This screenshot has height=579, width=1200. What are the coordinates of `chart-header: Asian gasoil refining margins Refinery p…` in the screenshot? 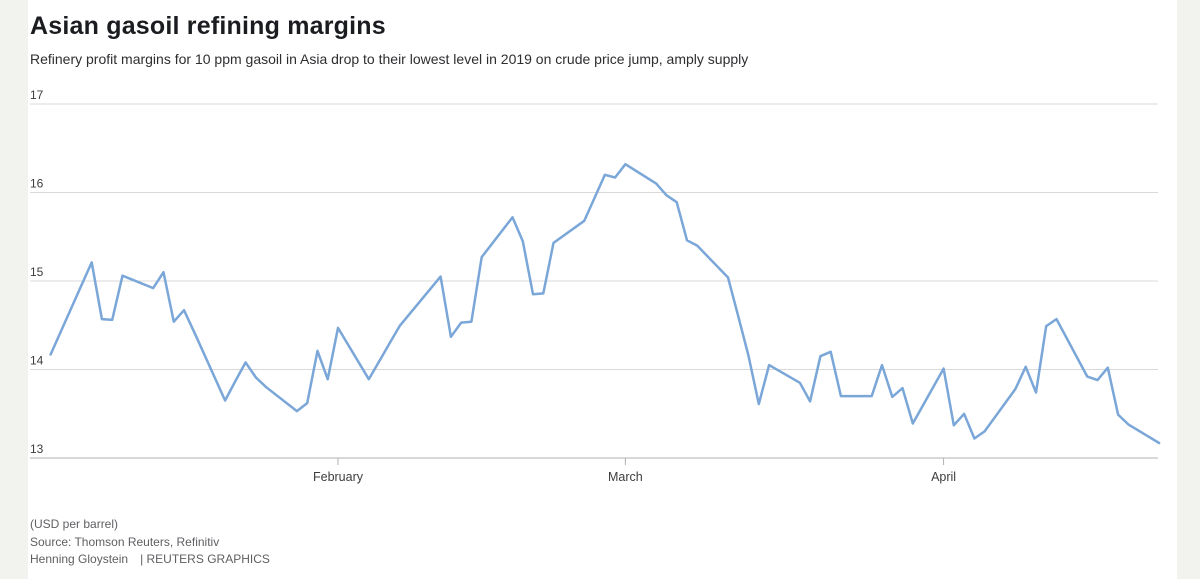 It's located at (595, 39).